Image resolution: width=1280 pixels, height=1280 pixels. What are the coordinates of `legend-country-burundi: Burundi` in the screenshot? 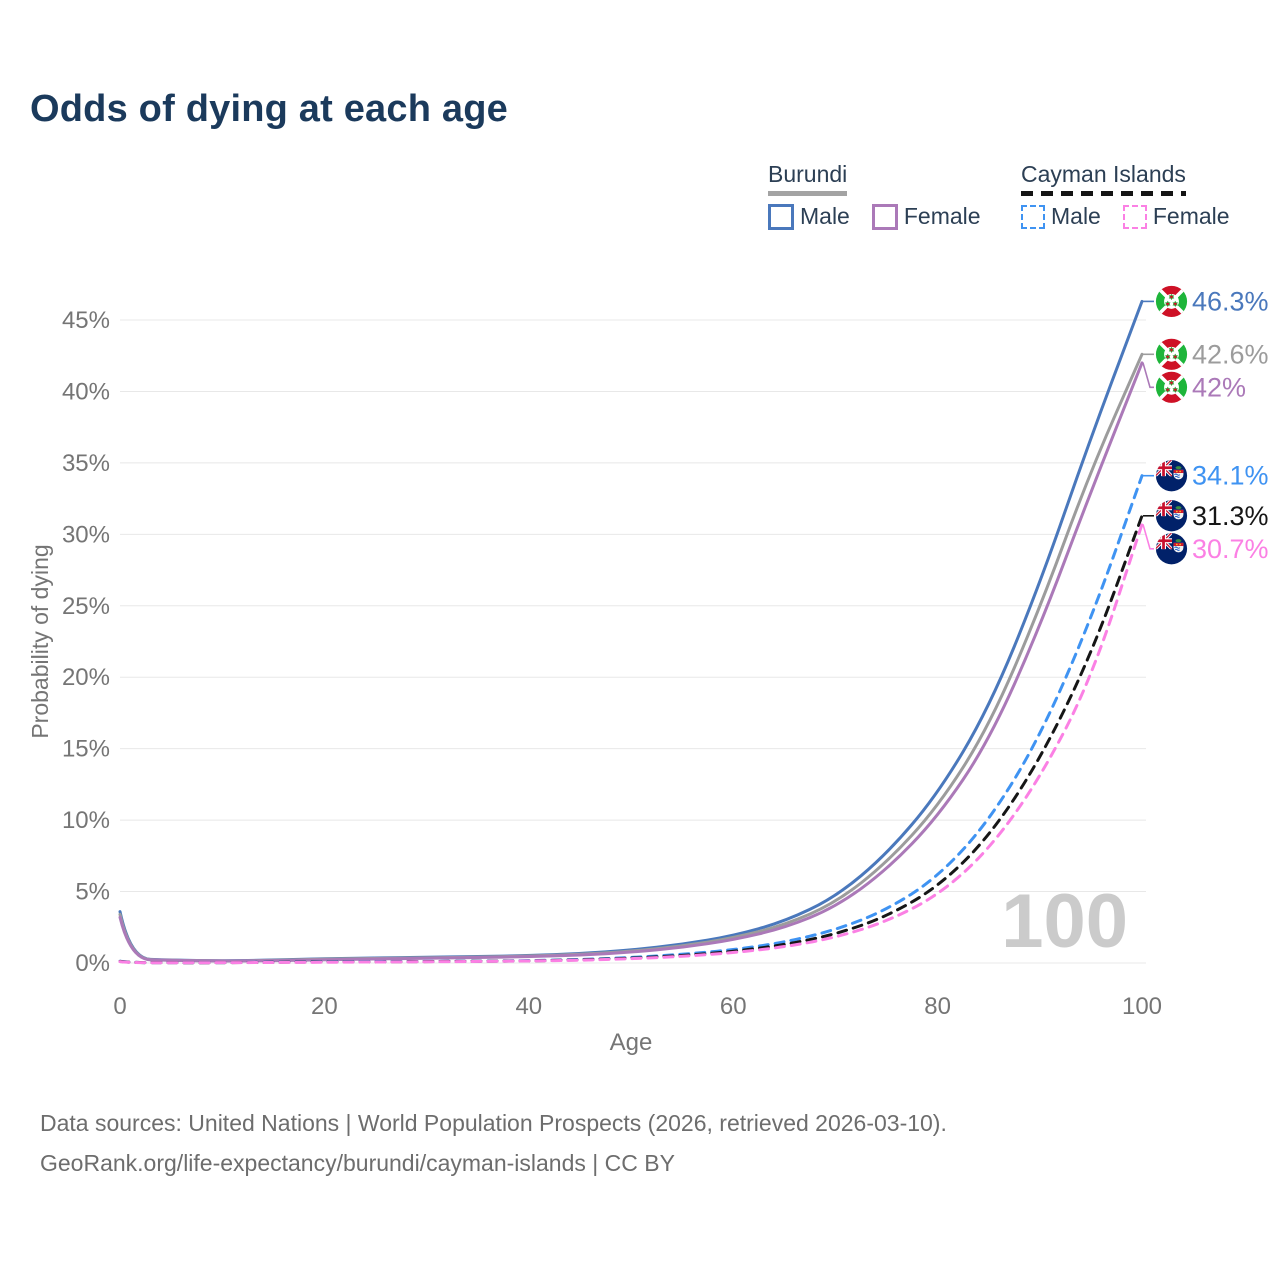 It's located at (808, 178).